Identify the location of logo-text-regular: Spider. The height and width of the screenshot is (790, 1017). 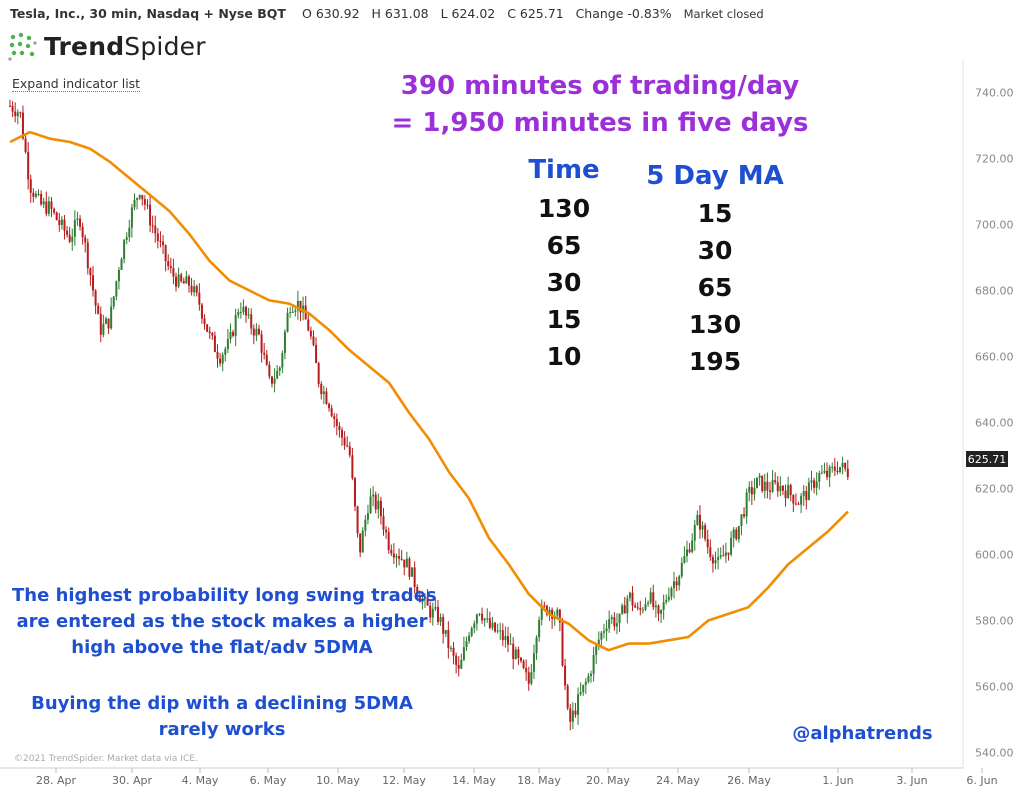
(165, 46).